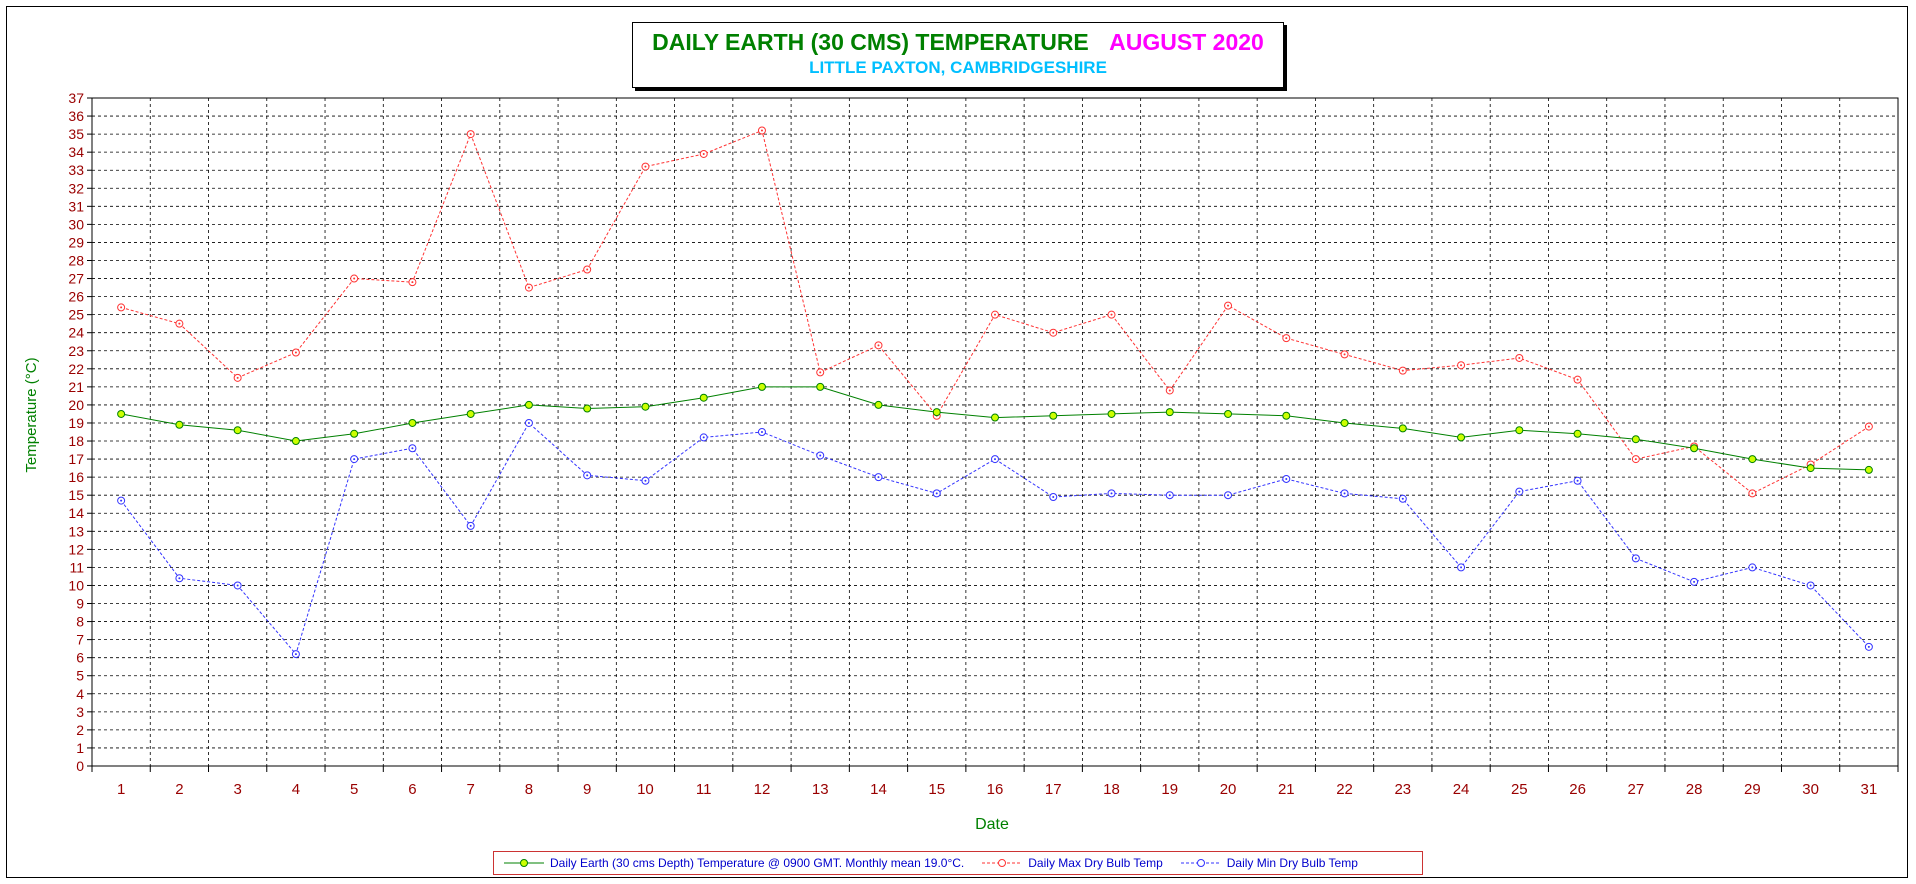 The image size is (1916, 884). What do you see at coordinates (296, 789) in the screenshot?
I see `x-tick-label: 4` at bounding box center [296, 789].